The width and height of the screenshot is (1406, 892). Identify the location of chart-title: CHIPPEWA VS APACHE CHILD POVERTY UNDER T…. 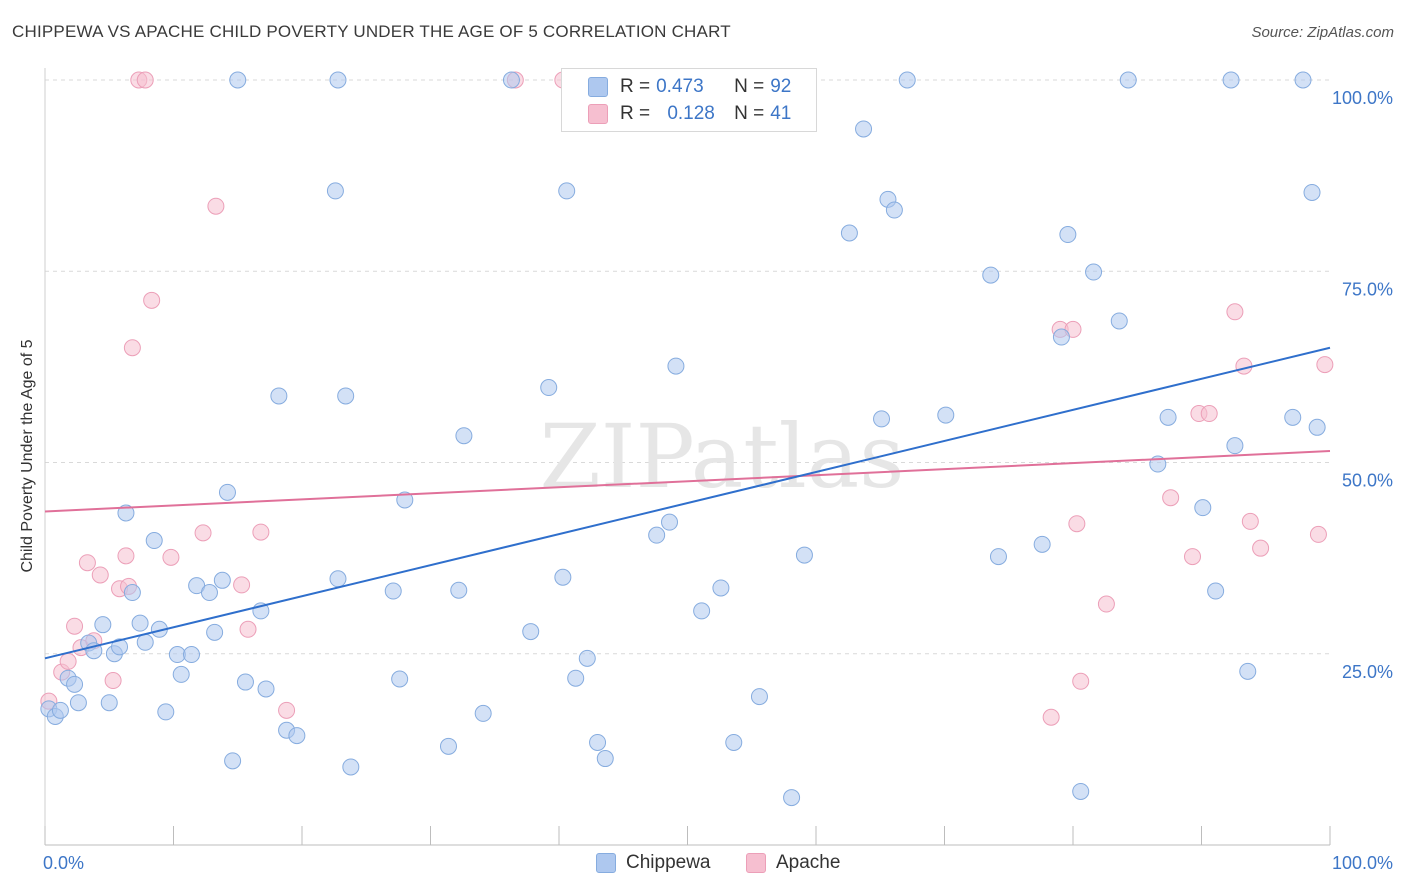
(371, 31).